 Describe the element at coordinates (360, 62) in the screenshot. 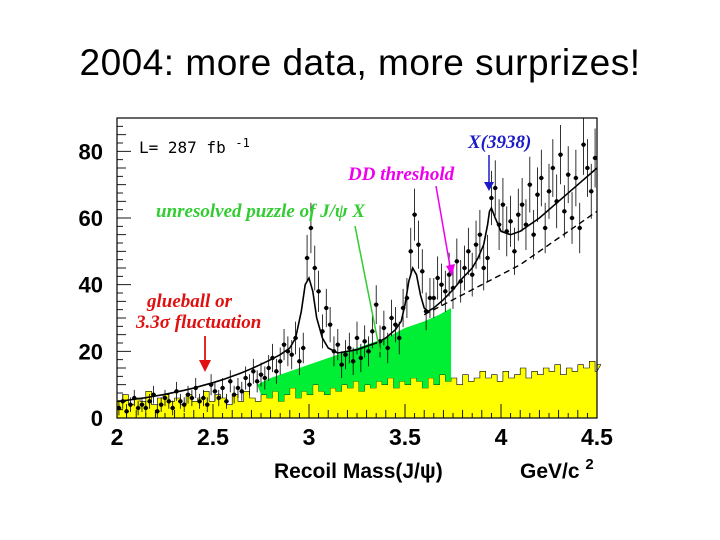

I see `slide-title: 2004: more data, more surprizes!` at that location.